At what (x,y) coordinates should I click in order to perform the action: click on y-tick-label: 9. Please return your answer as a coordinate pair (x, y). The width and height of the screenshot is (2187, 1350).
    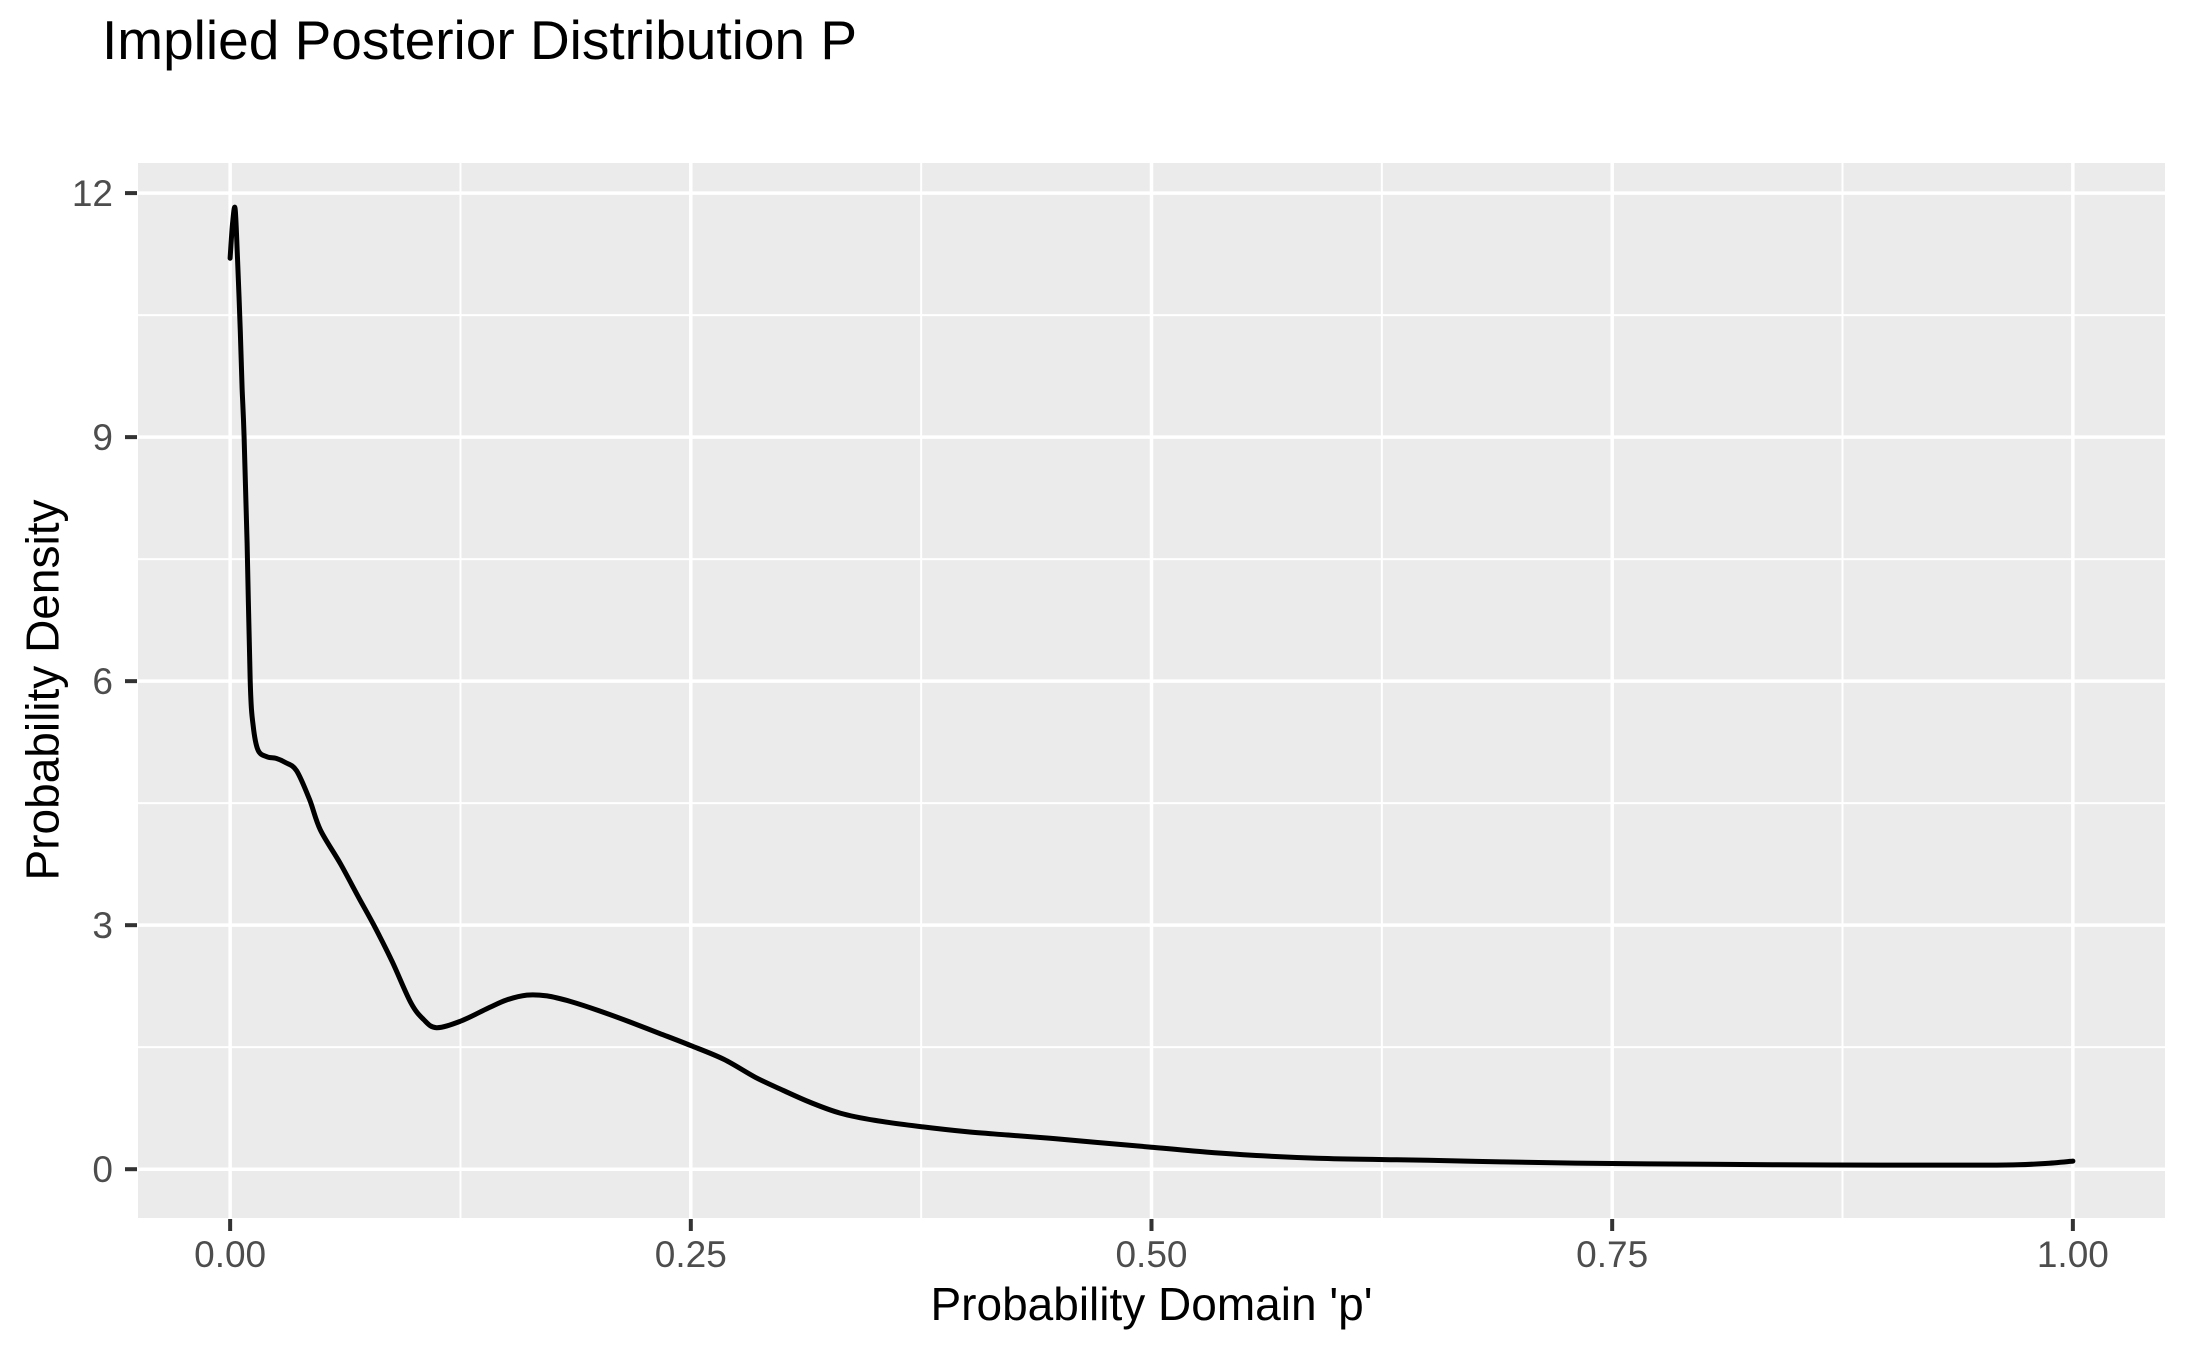
    Looking at the image, I should click on (102, 437).